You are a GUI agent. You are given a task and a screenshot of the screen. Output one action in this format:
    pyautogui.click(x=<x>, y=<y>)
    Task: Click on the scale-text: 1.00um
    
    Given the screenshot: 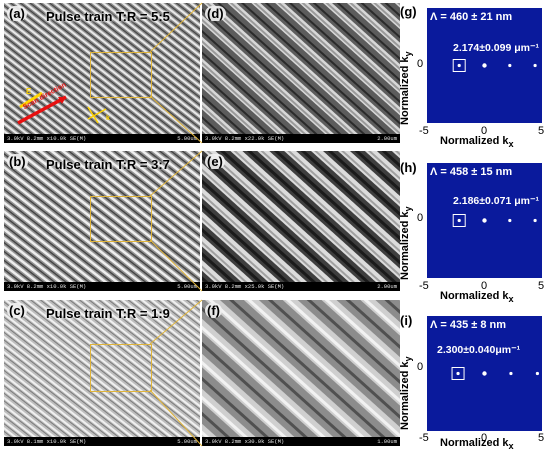 What is the action you would take?
    pyautogui.click(x=387, y=441)
    